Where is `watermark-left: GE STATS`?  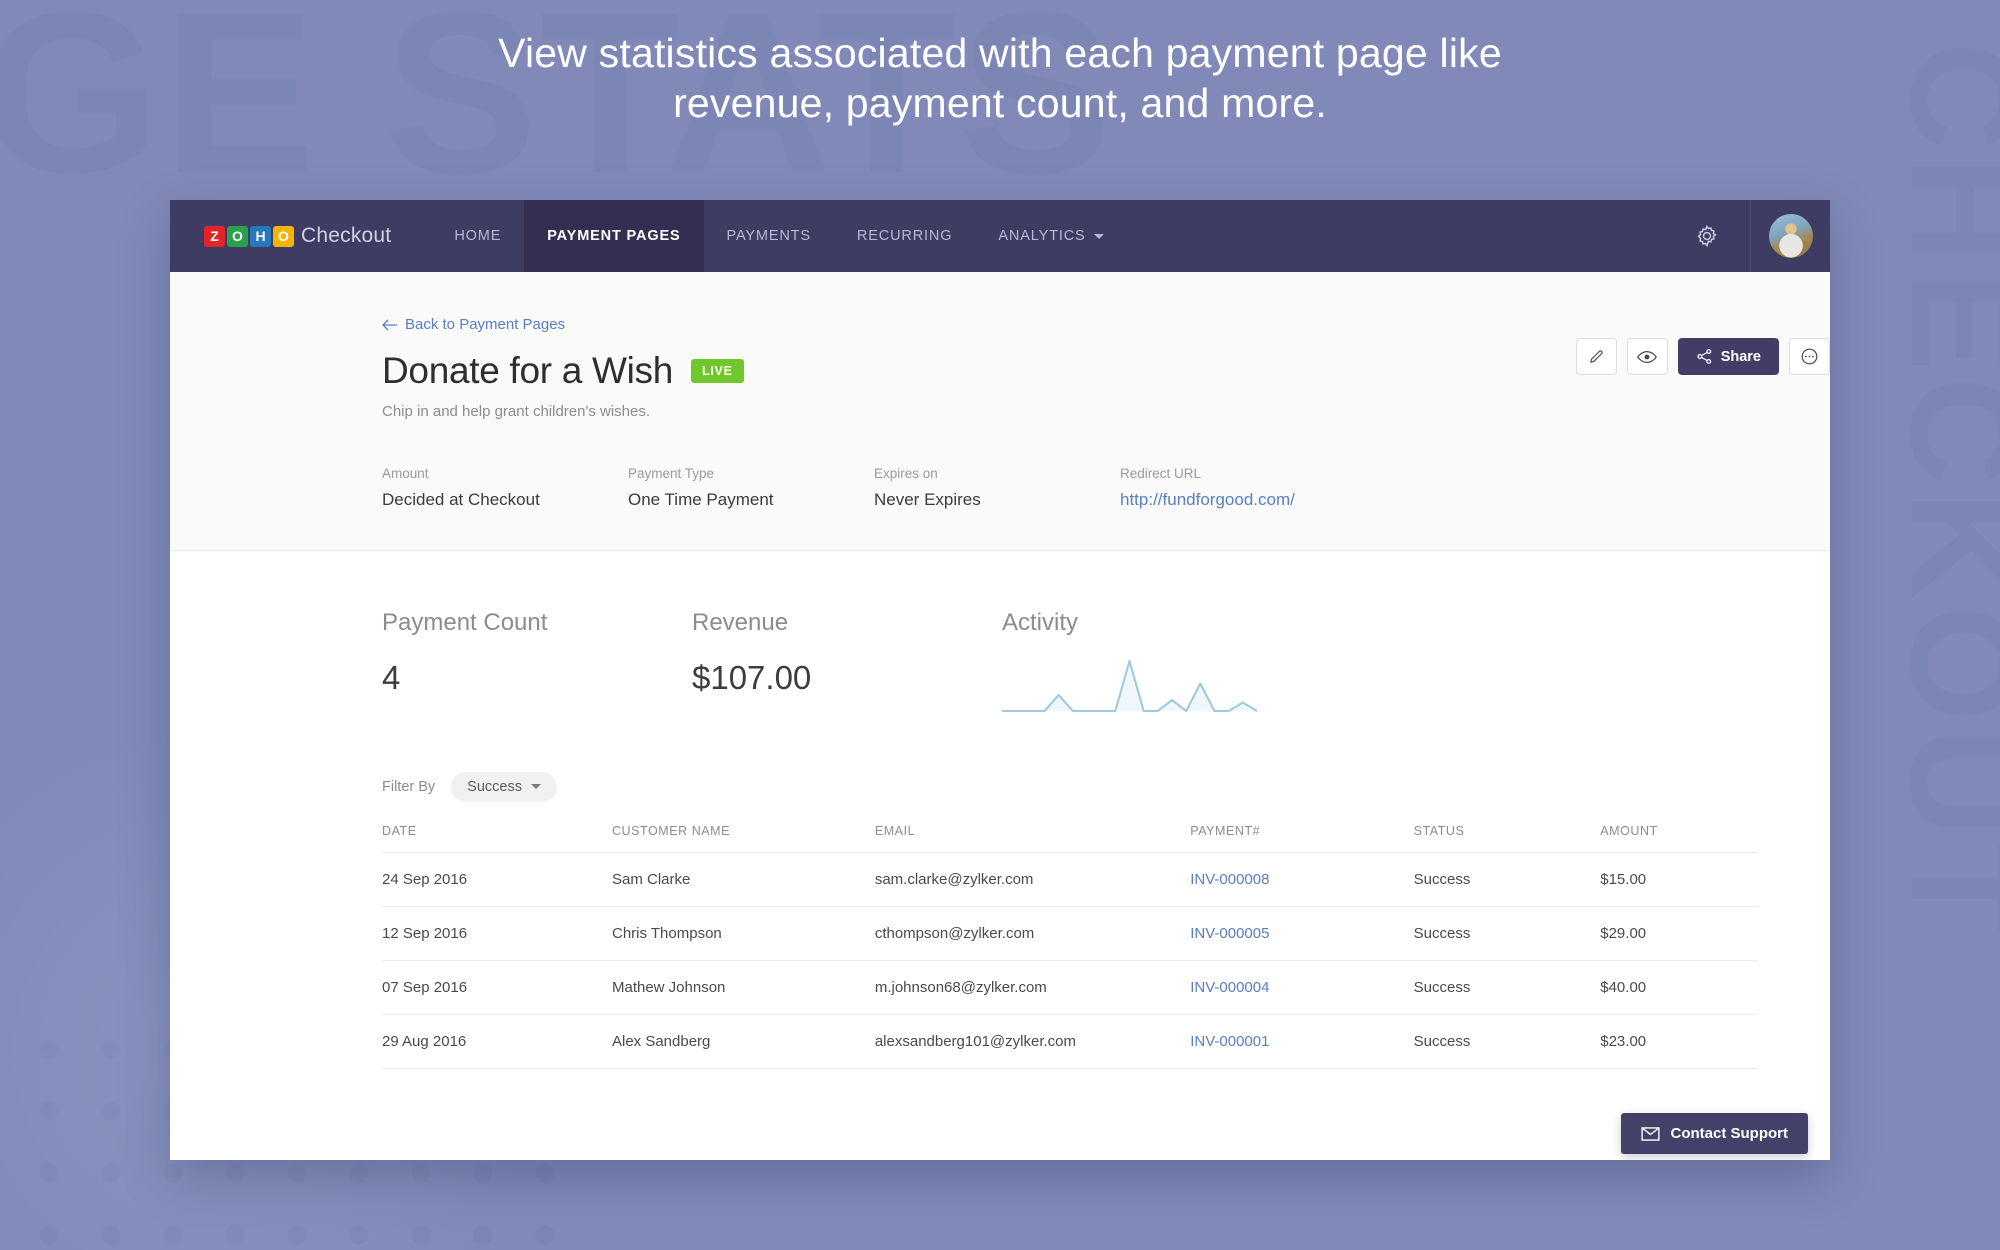
watermark-left: GE STATS is located at coordinates (557, 110).